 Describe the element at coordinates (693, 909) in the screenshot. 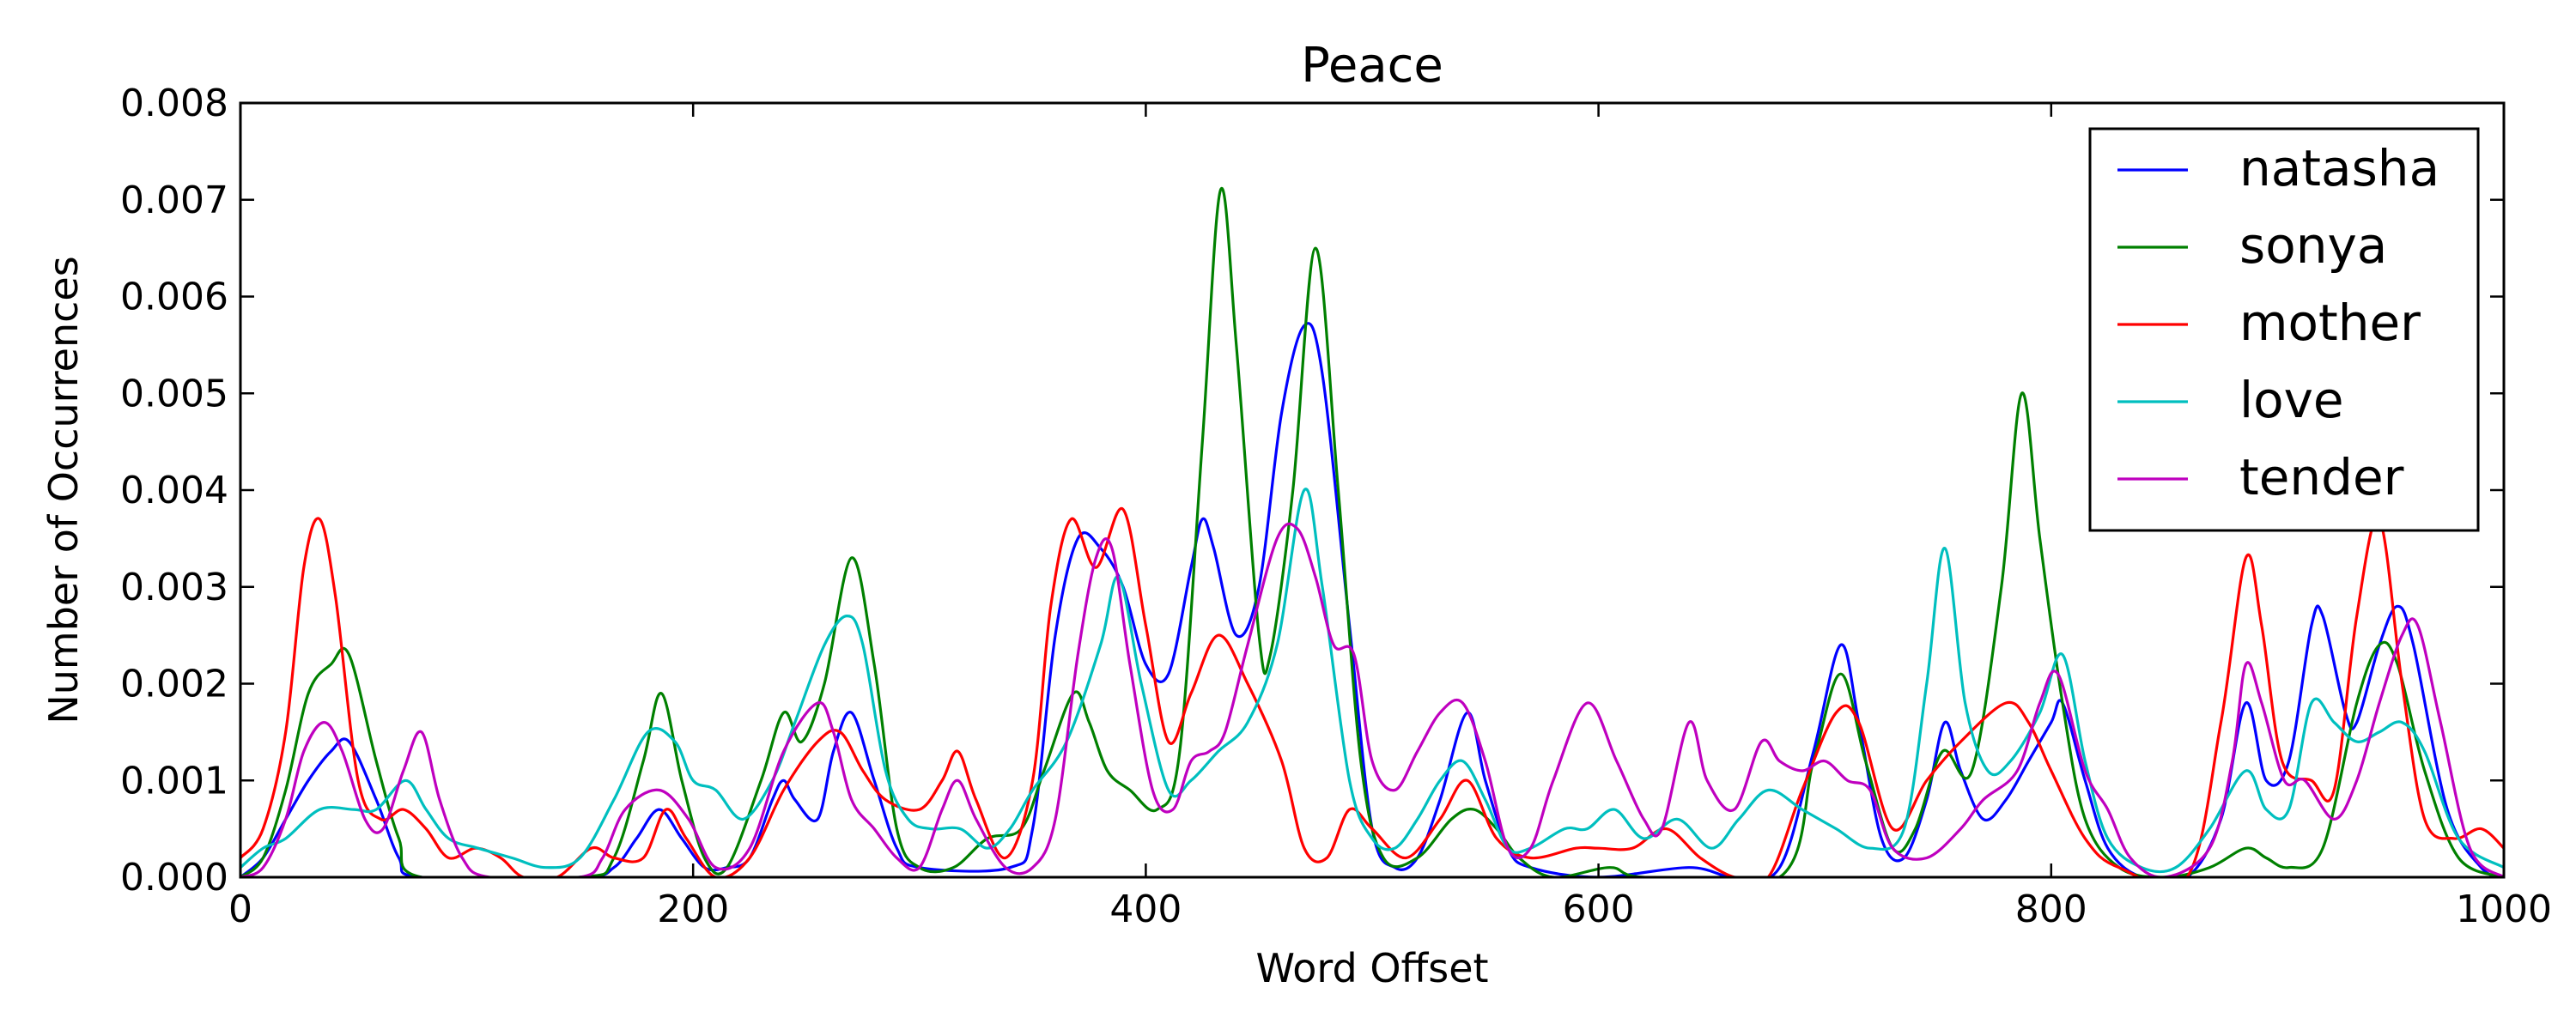

I see `x-tick-label: 200` at that location.